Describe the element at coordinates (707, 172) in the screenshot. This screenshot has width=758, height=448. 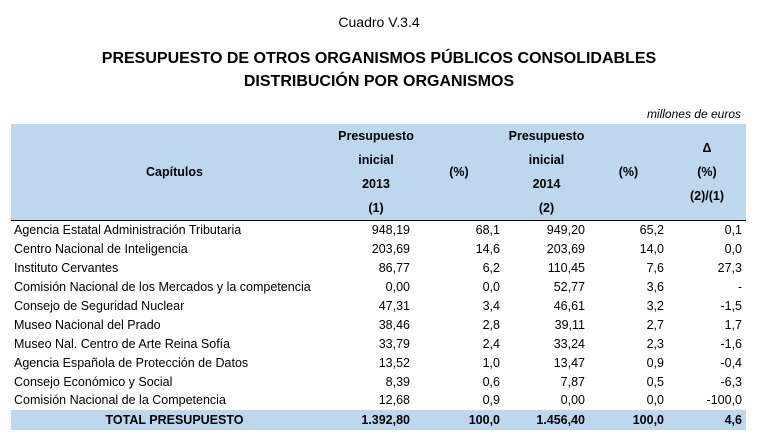
I see `header-delta: Δ (%) (2)/(1)` at that location.